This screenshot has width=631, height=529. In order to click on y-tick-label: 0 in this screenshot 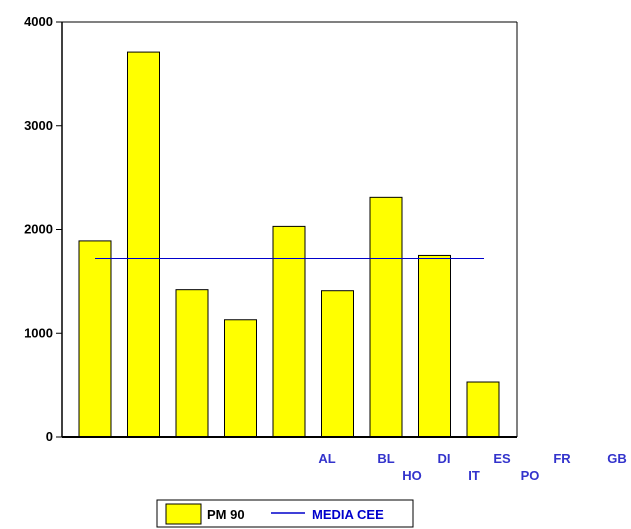, I will do `click(49, 436)`.